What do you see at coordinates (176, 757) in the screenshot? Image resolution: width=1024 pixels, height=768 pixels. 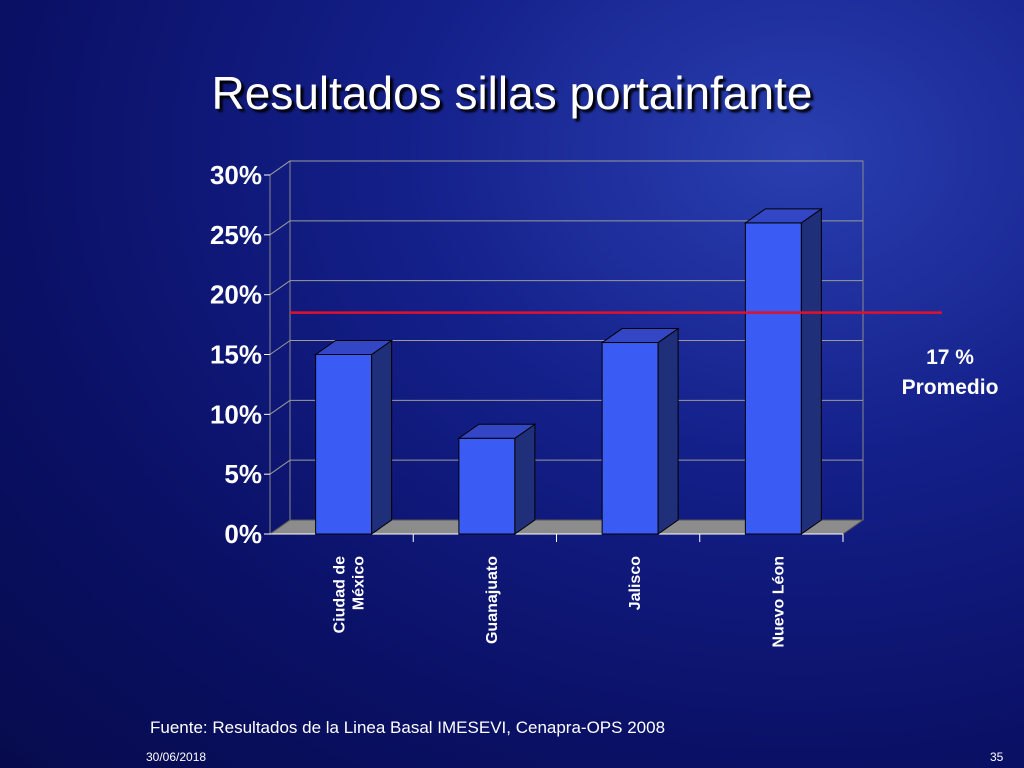 I see `slide-date: 30/06/2018` at bounding box center [176, 757].